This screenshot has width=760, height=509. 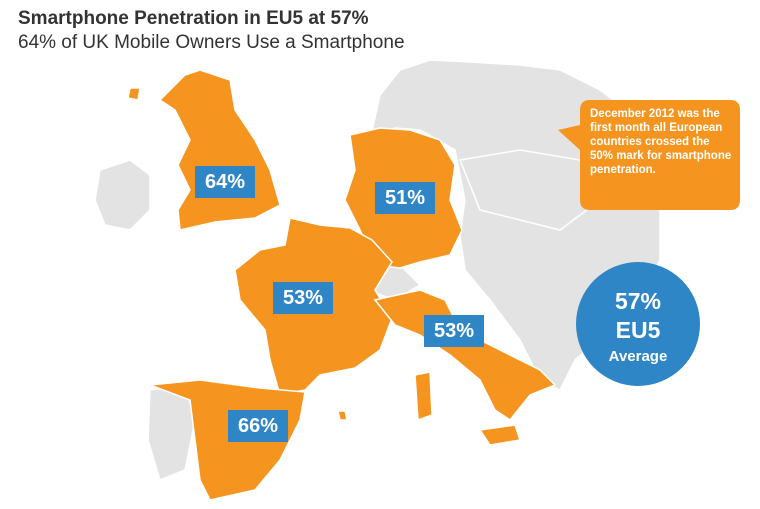 I want to click on callout-box, so click(x=649, y=155).